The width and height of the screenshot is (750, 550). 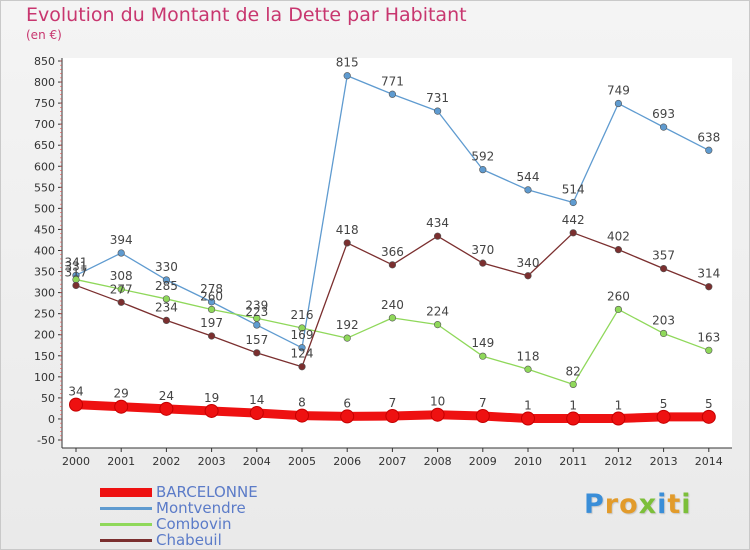 What do you see at coordinates (257, 461) in the screenshot?
I see `x-tick-label: 2004` at bounding box center [257, 461].